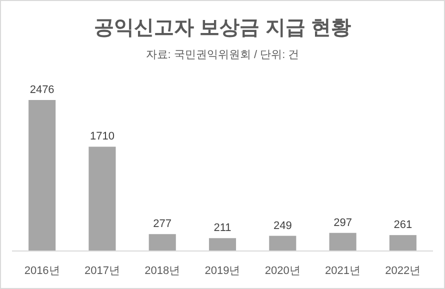  I want to click on x-tick: 2022년, so click(403, 271).